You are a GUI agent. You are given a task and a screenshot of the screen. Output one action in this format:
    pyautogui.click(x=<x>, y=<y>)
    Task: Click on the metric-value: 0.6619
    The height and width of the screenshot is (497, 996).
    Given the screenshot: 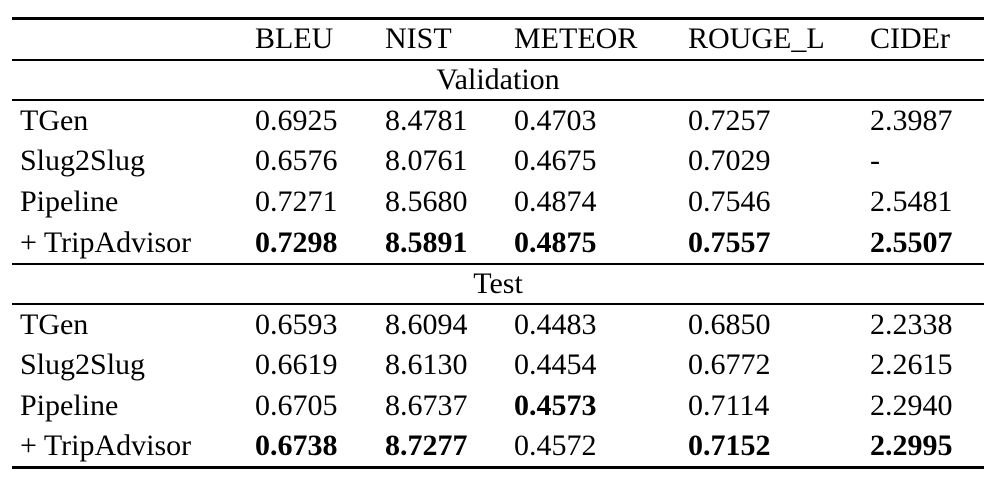 What is the action you would take?
    pyautogui.click(x=296, y=364)
    